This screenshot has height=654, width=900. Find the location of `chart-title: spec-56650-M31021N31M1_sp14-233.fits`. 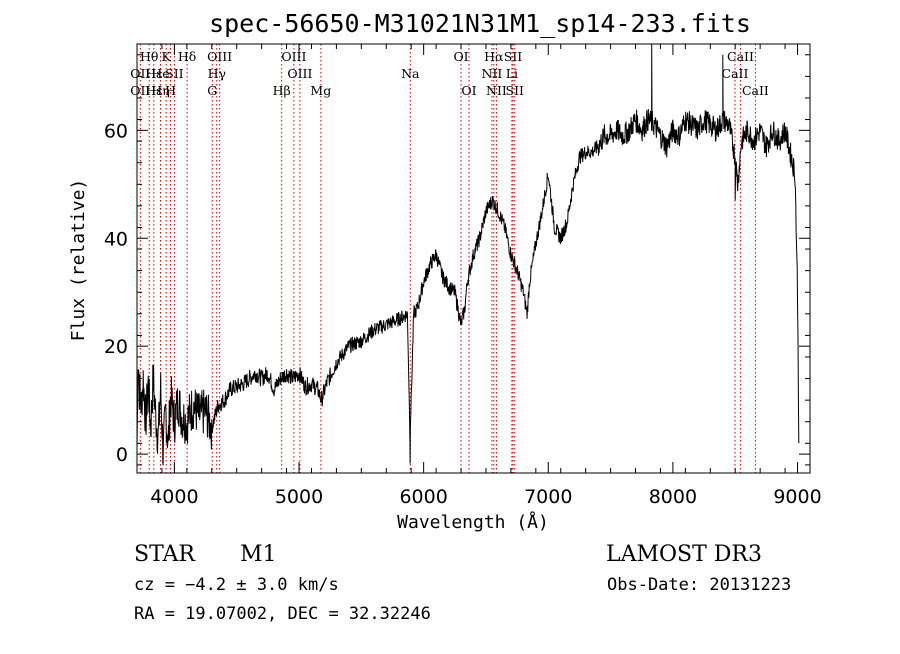

chart-title: spec-56650-M31021N31M1_sp14-233.fits is located at coordinates (480, 23).